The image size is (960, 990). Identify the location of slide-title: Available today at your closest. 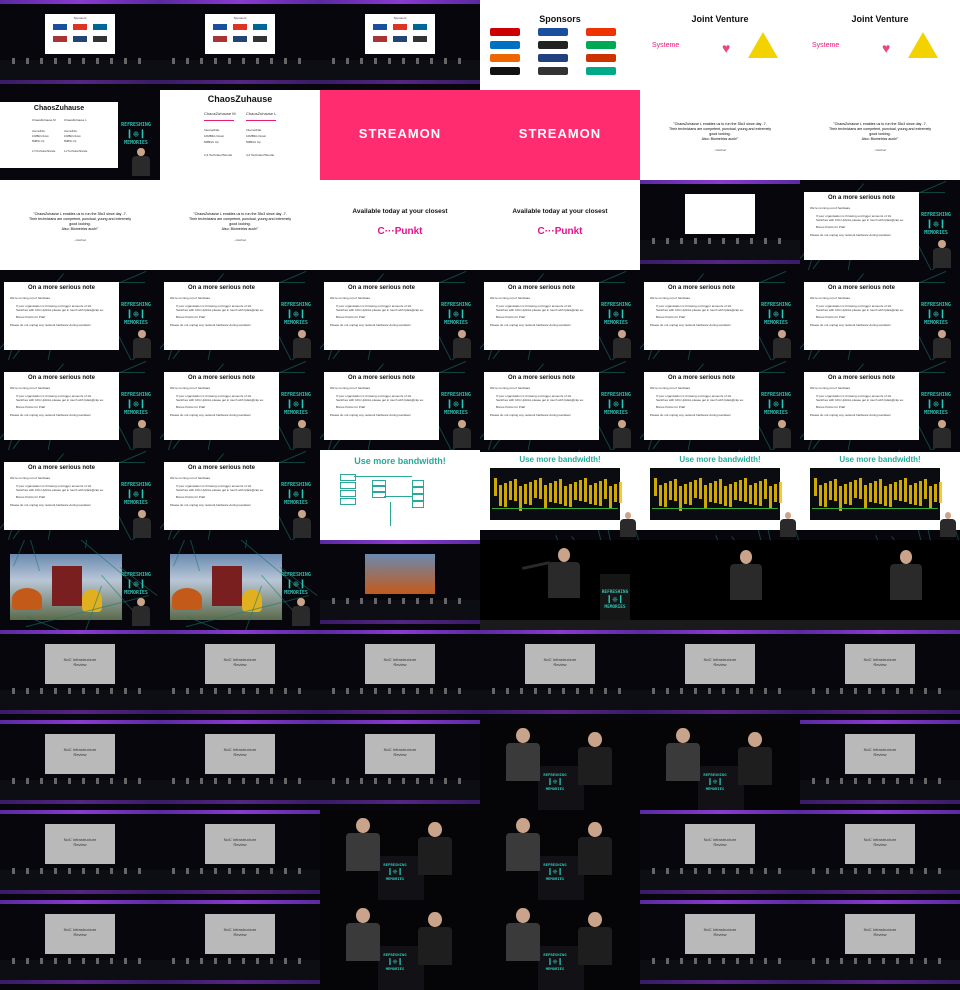
(560, 211).